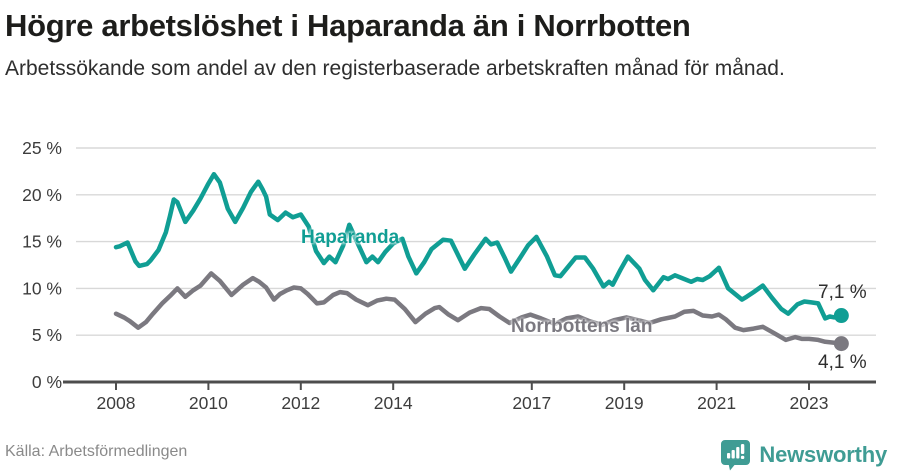 This screenshot has width=900, height=474. Describe the element at coordinates (42, 242) in the screenshot. I see `y-tick-label: 15 %` at that location.